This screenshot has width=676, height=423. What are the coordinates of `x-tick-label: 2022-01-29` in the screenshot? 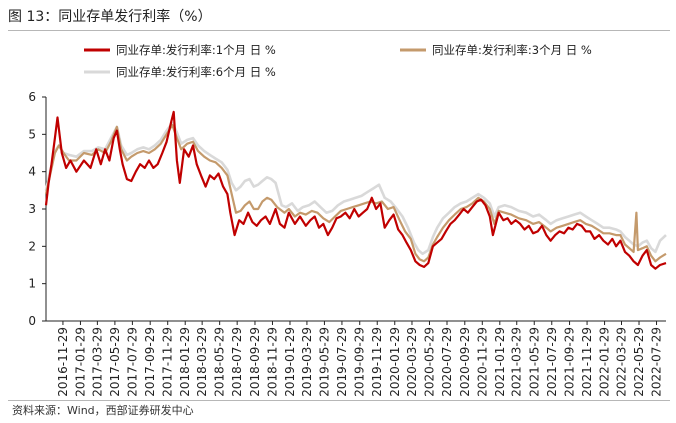 It's located at (605, 362).